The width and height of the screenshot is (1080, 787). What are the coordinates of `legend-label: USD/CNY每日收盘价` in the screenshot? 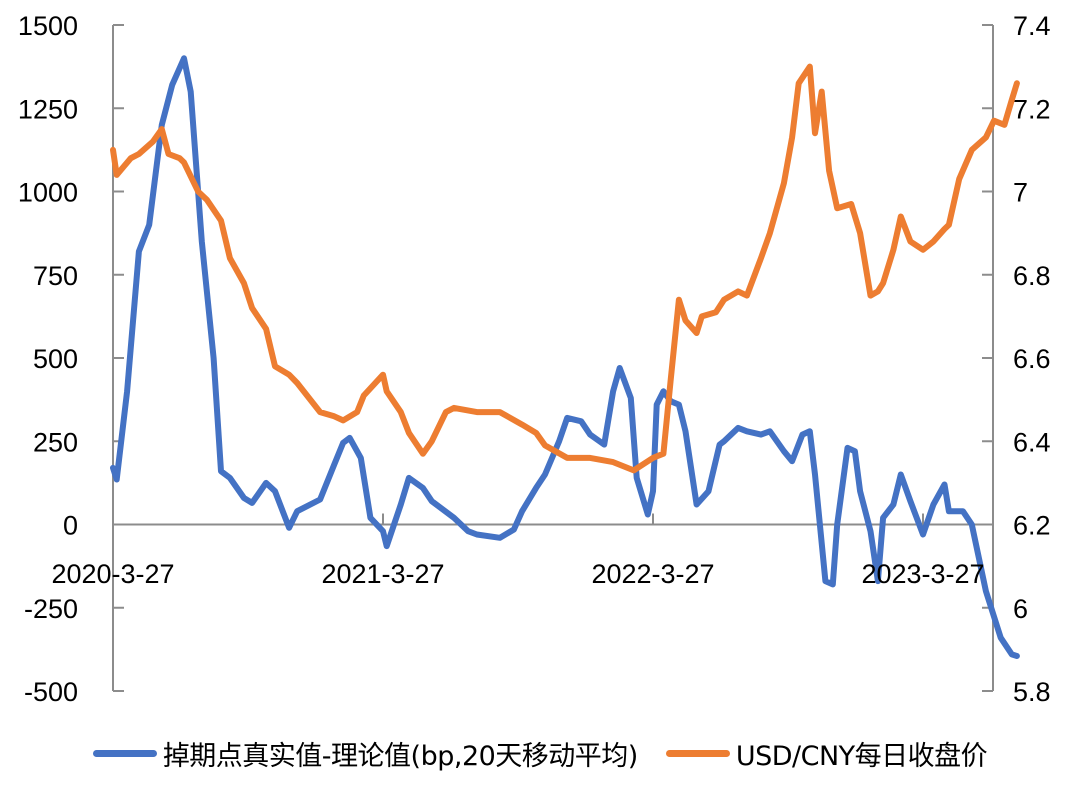 It's located at (861, 756).